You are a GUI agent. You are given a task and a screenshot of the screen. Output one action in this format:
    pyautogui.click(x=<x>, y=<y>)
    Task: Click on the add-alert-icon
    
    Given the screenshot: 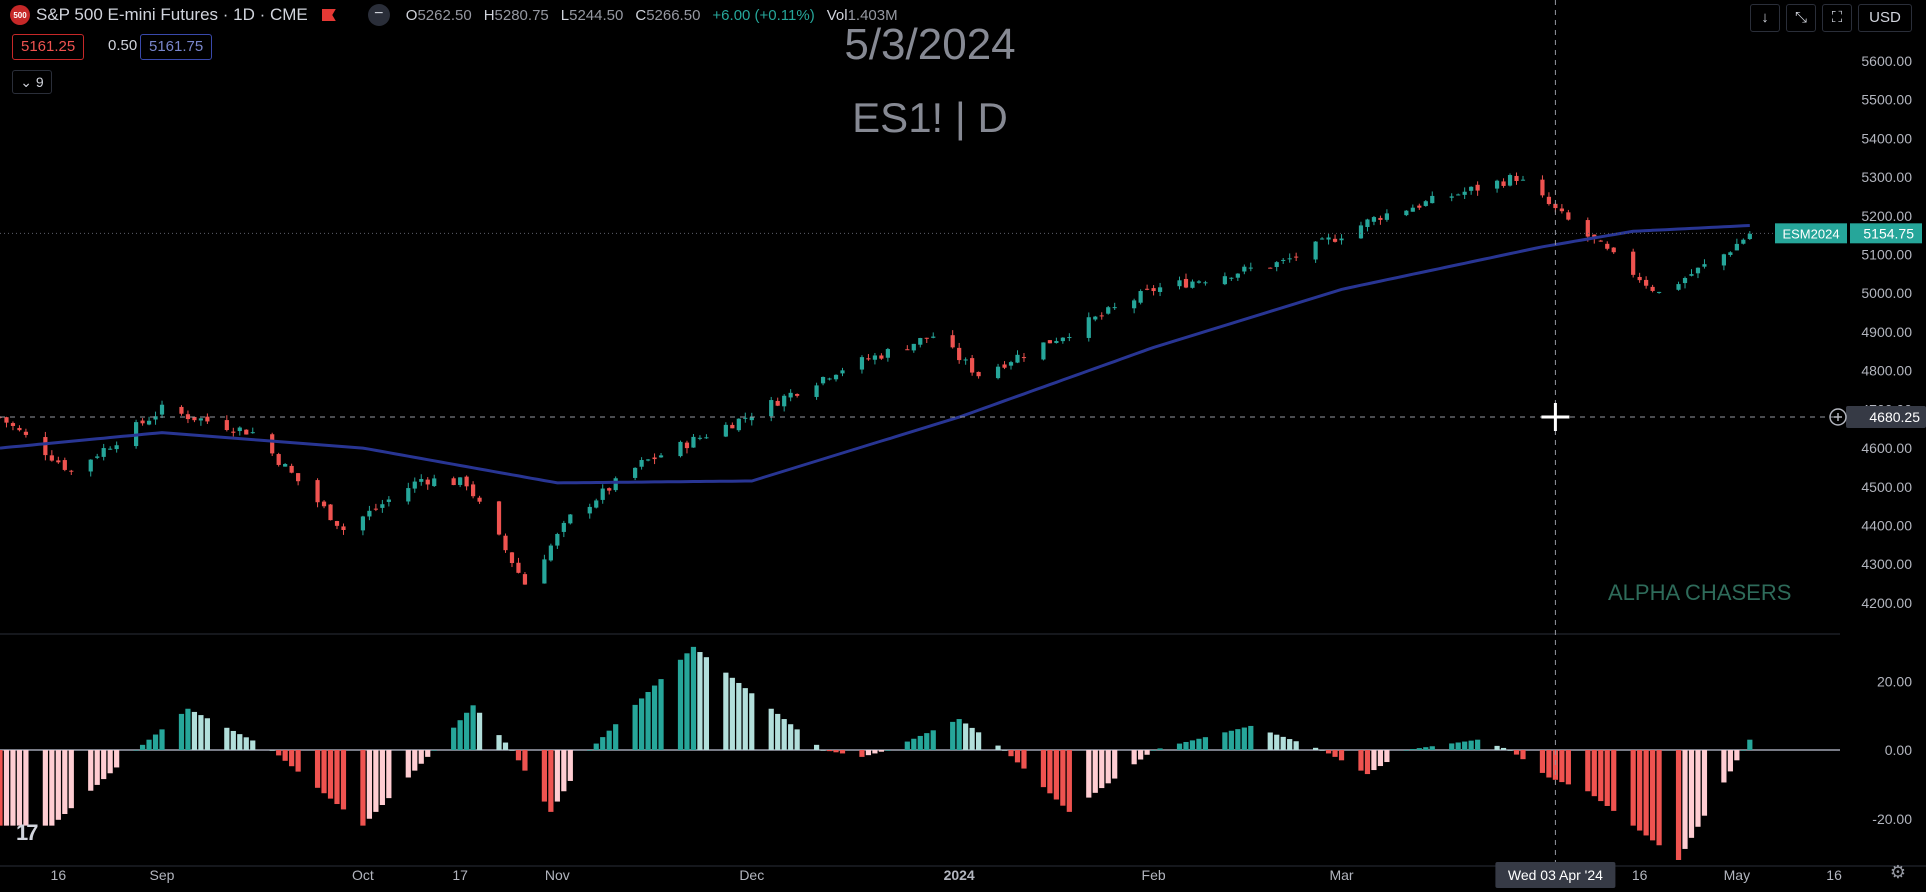 What is the action you would take?
    pyautogui.click(x=1838, y=417)
    